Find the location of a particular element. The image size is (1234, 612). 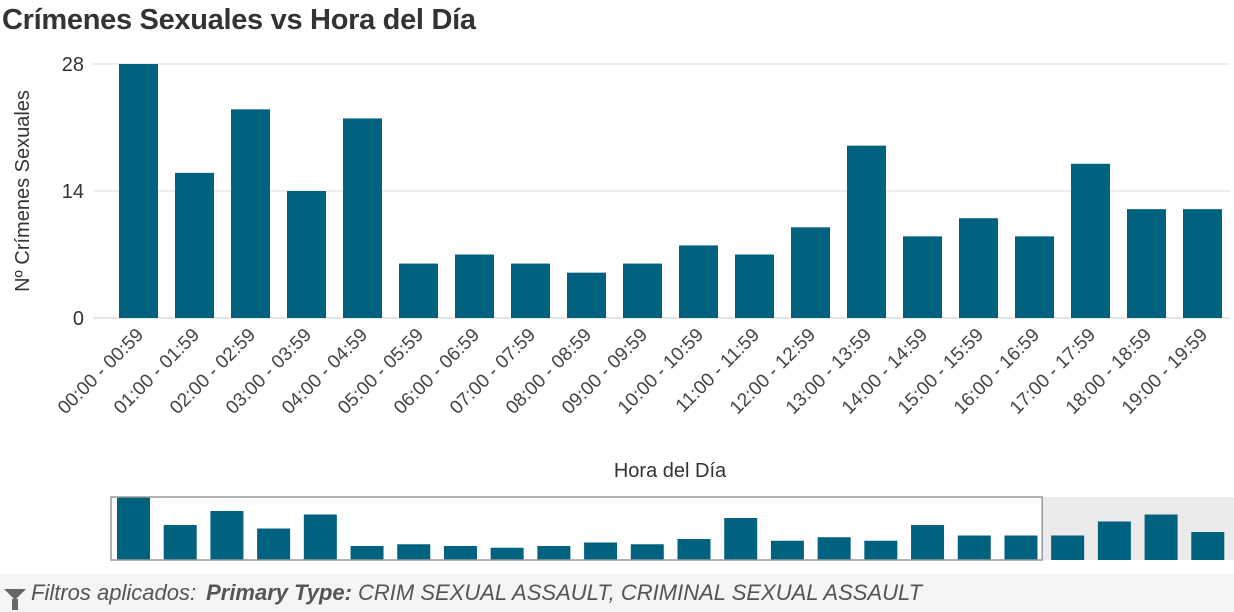

filter-key: Primary Type: is located at coordinates (279, 592).